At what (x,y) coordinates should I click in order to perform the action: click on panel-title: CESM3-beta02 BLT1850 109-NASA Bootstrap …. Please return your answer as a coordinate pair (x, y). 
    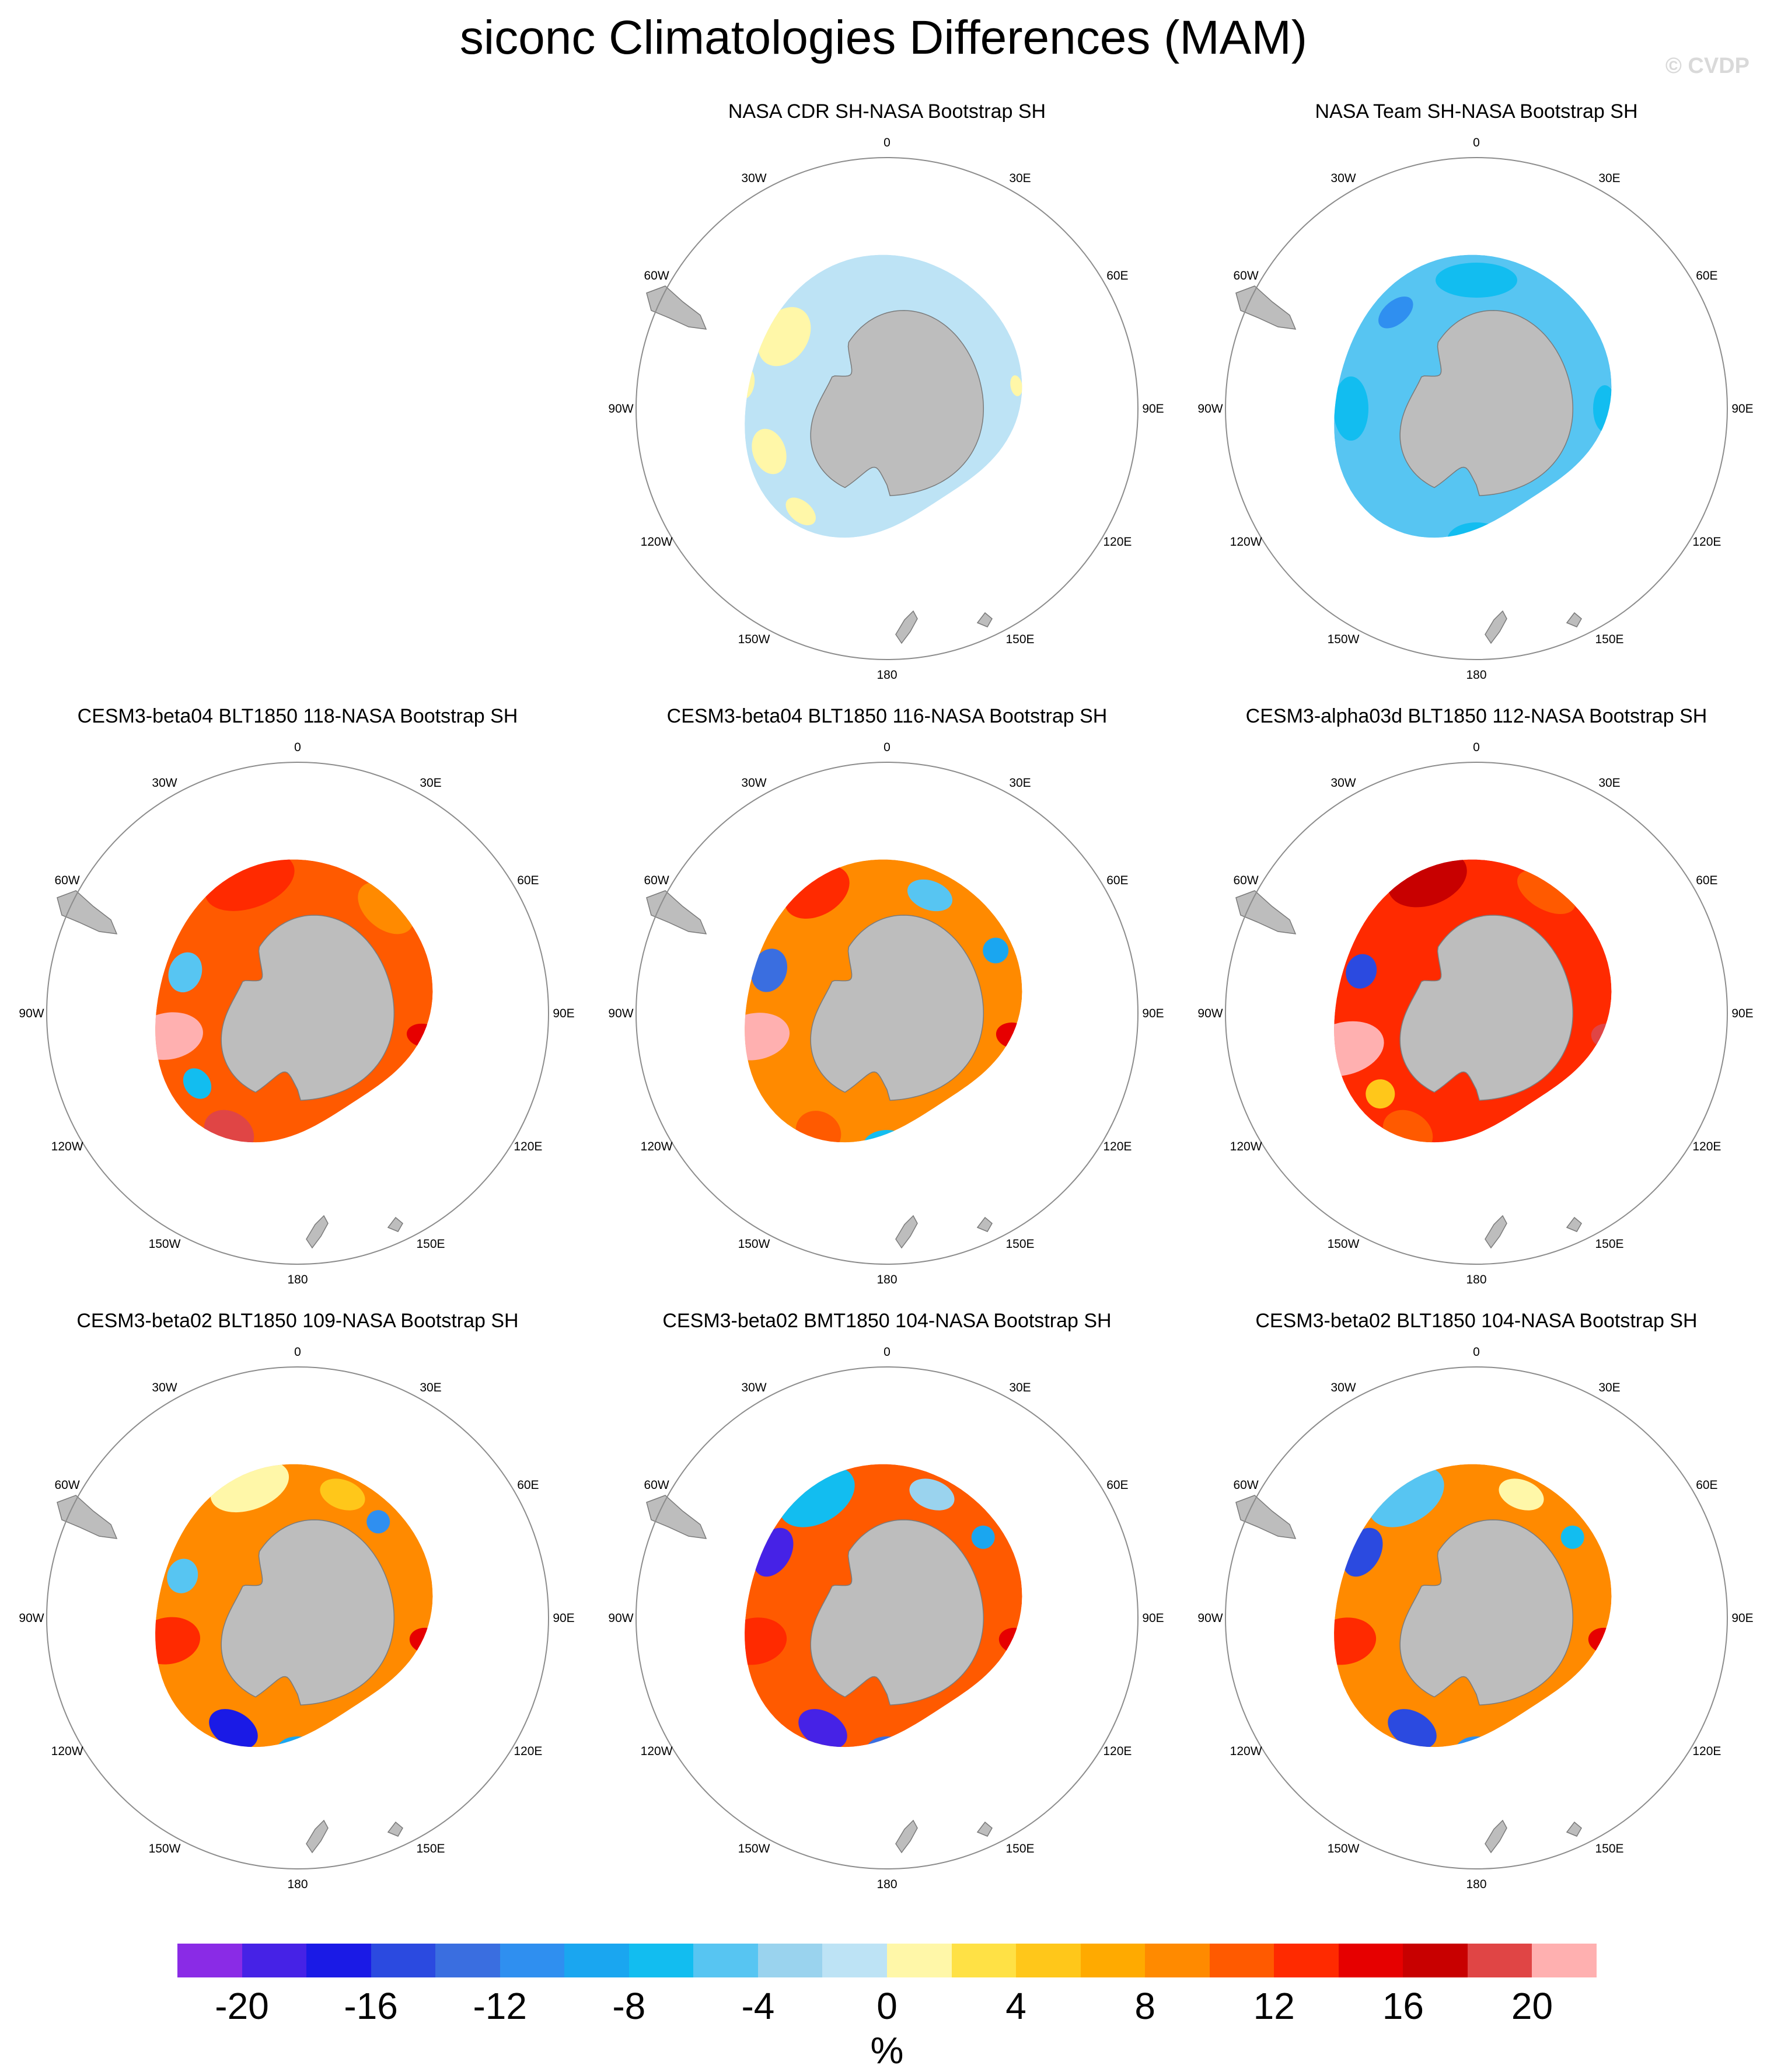
    Looking at the image, I should click on (297, 1321).